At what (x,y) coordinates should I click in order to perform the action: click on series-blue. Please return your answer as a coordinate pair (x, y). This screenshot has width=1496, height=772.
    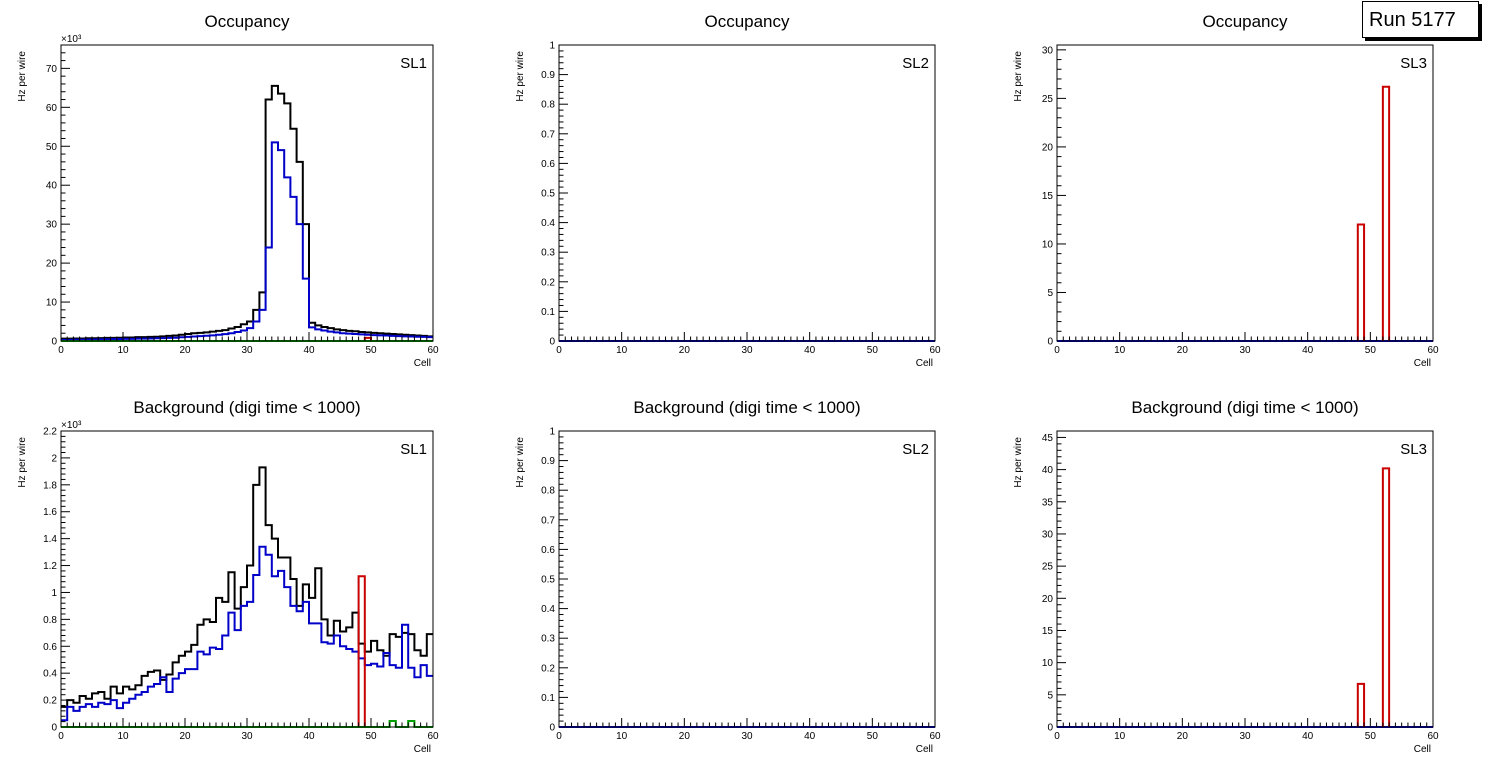
    Looking at the image, I should click on (247, 241).